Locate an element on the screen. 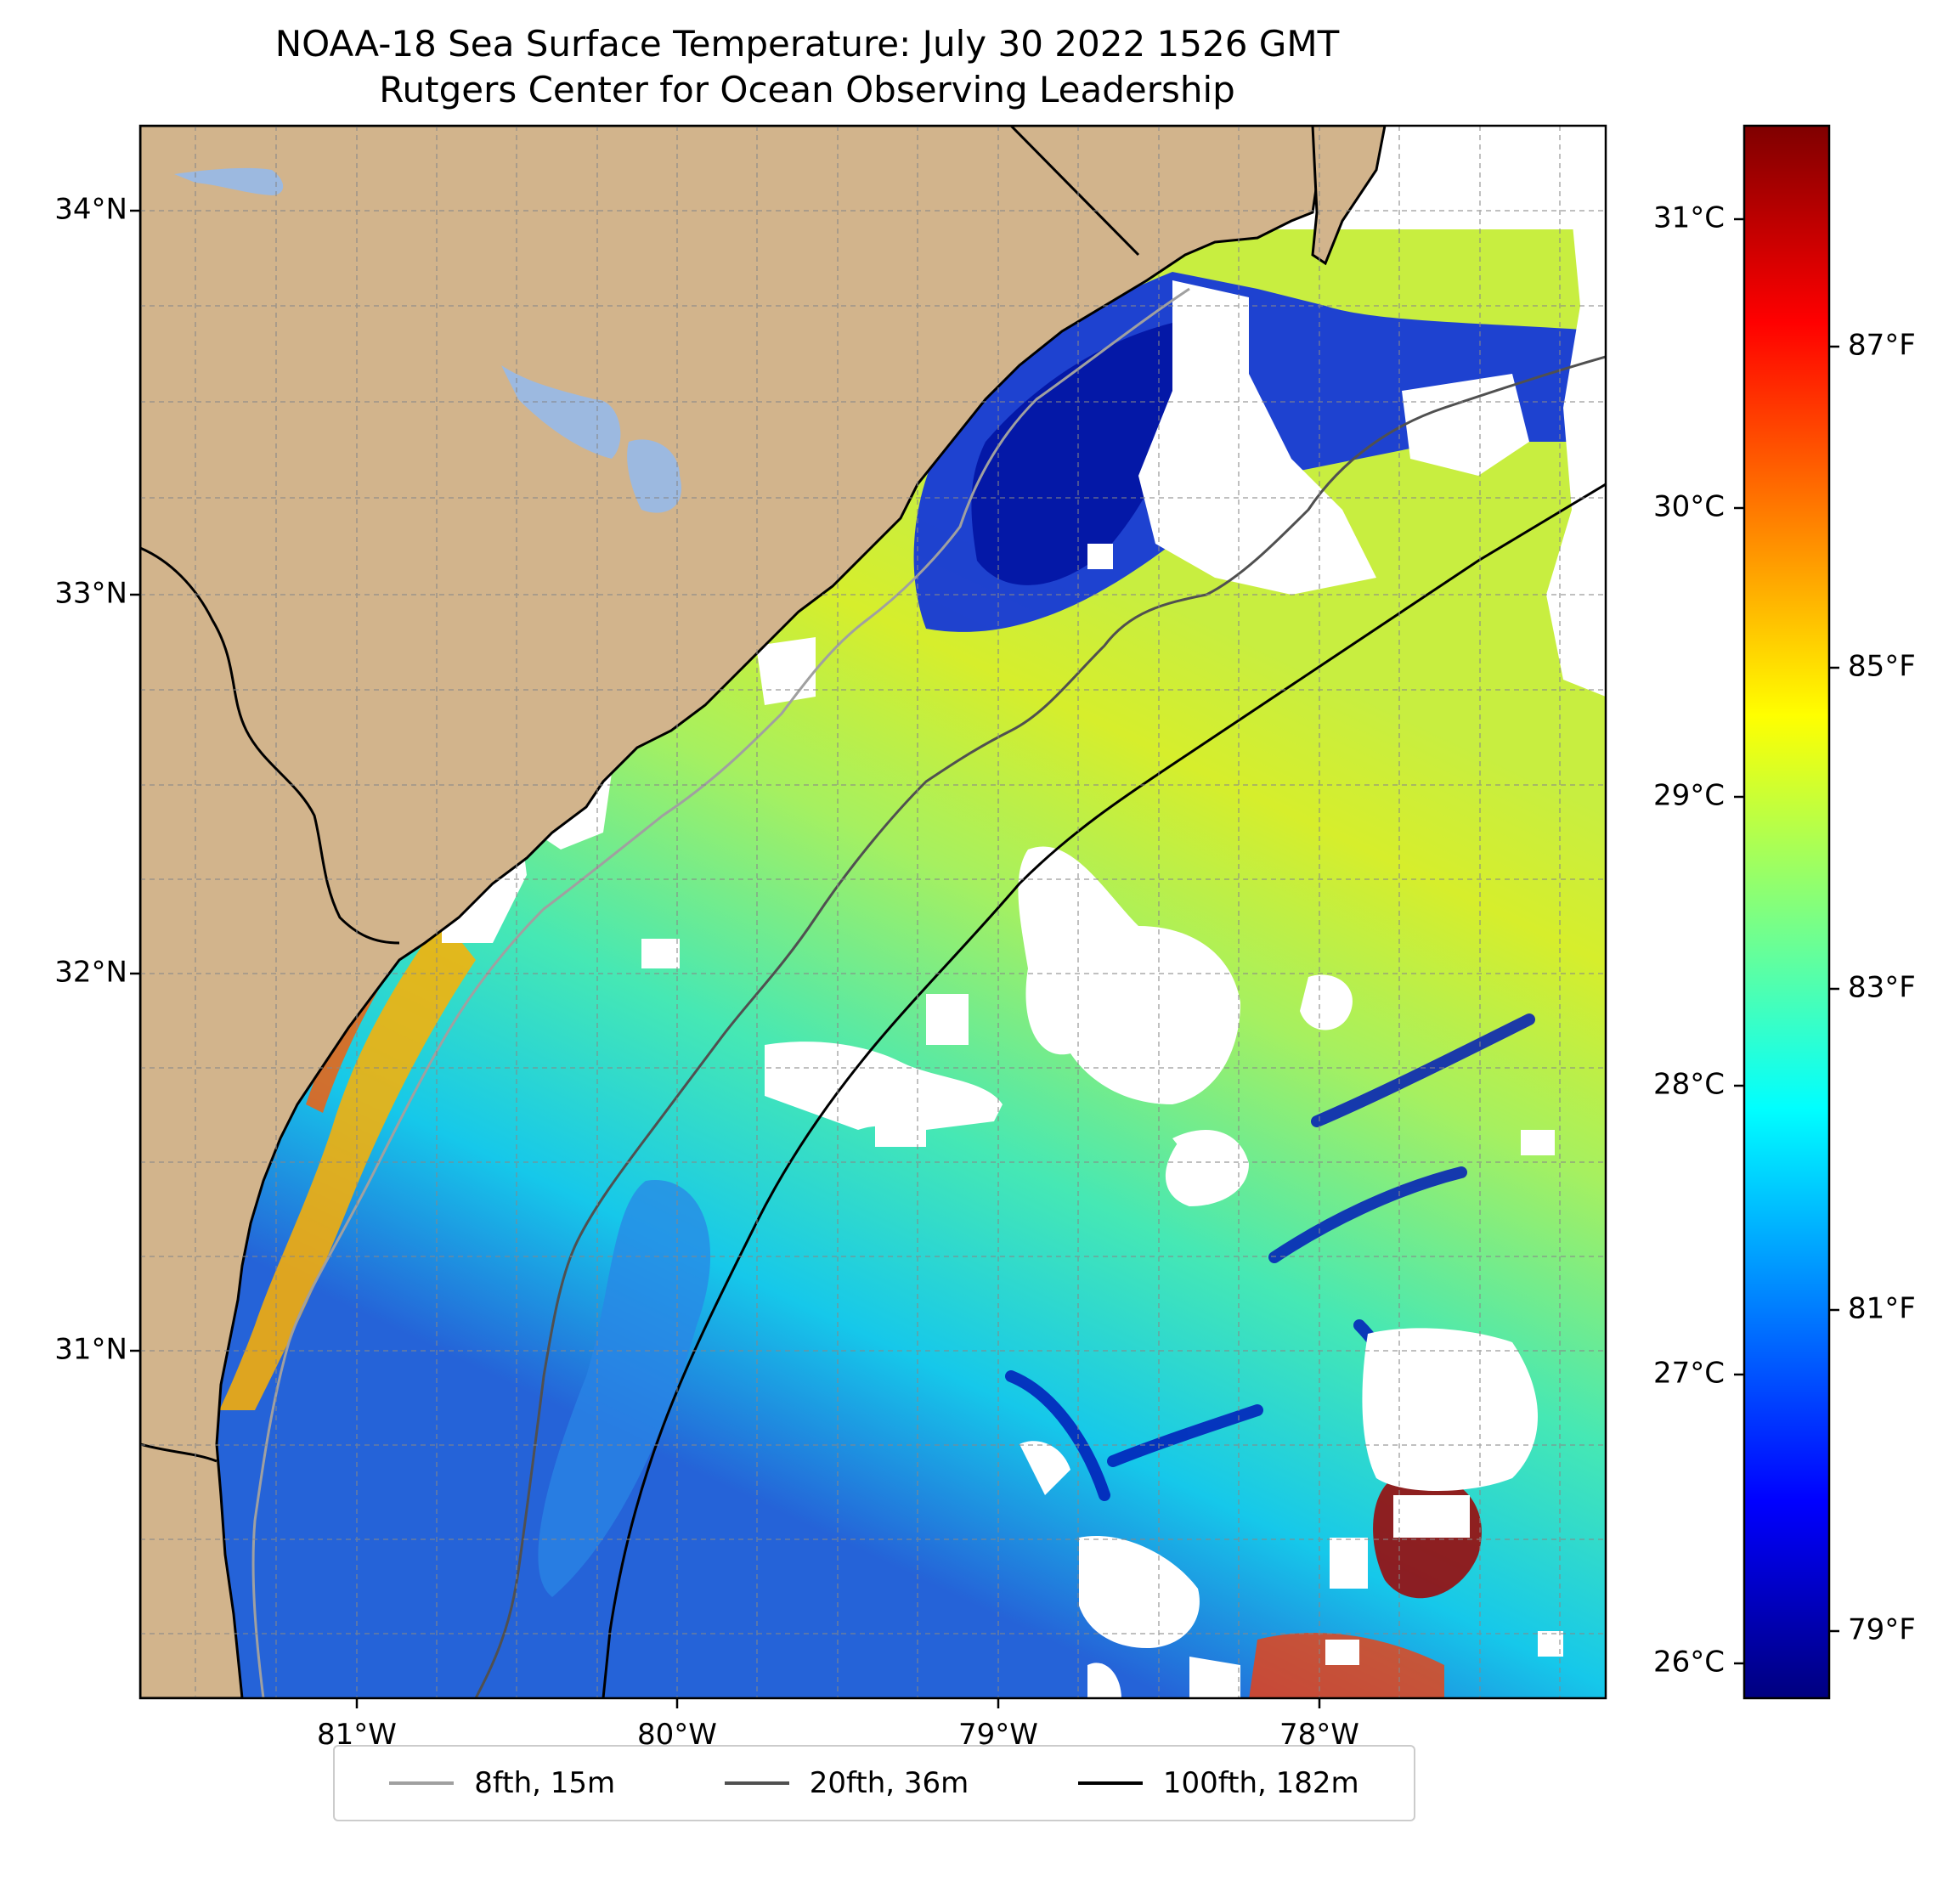 This screenshot has width=1960, height=1880. colorbar-celsius-label: 29°C is located at coordinates (1689, 796).